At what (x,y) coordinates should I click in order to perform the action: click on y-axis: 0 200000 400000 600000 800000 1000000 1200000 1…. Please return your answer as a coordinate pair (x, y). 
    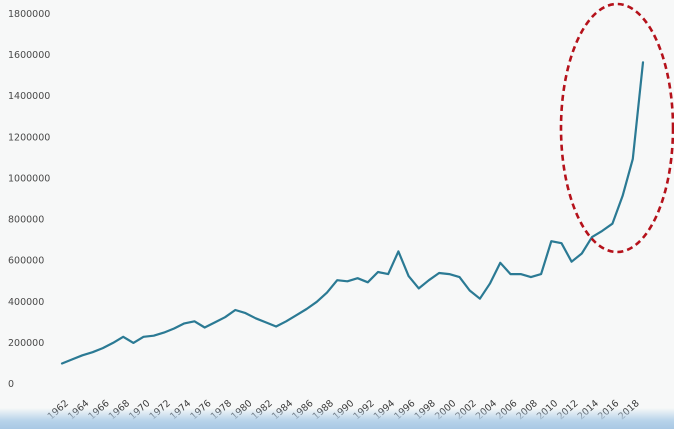
    Looking at the image, I should click on (29, 199).